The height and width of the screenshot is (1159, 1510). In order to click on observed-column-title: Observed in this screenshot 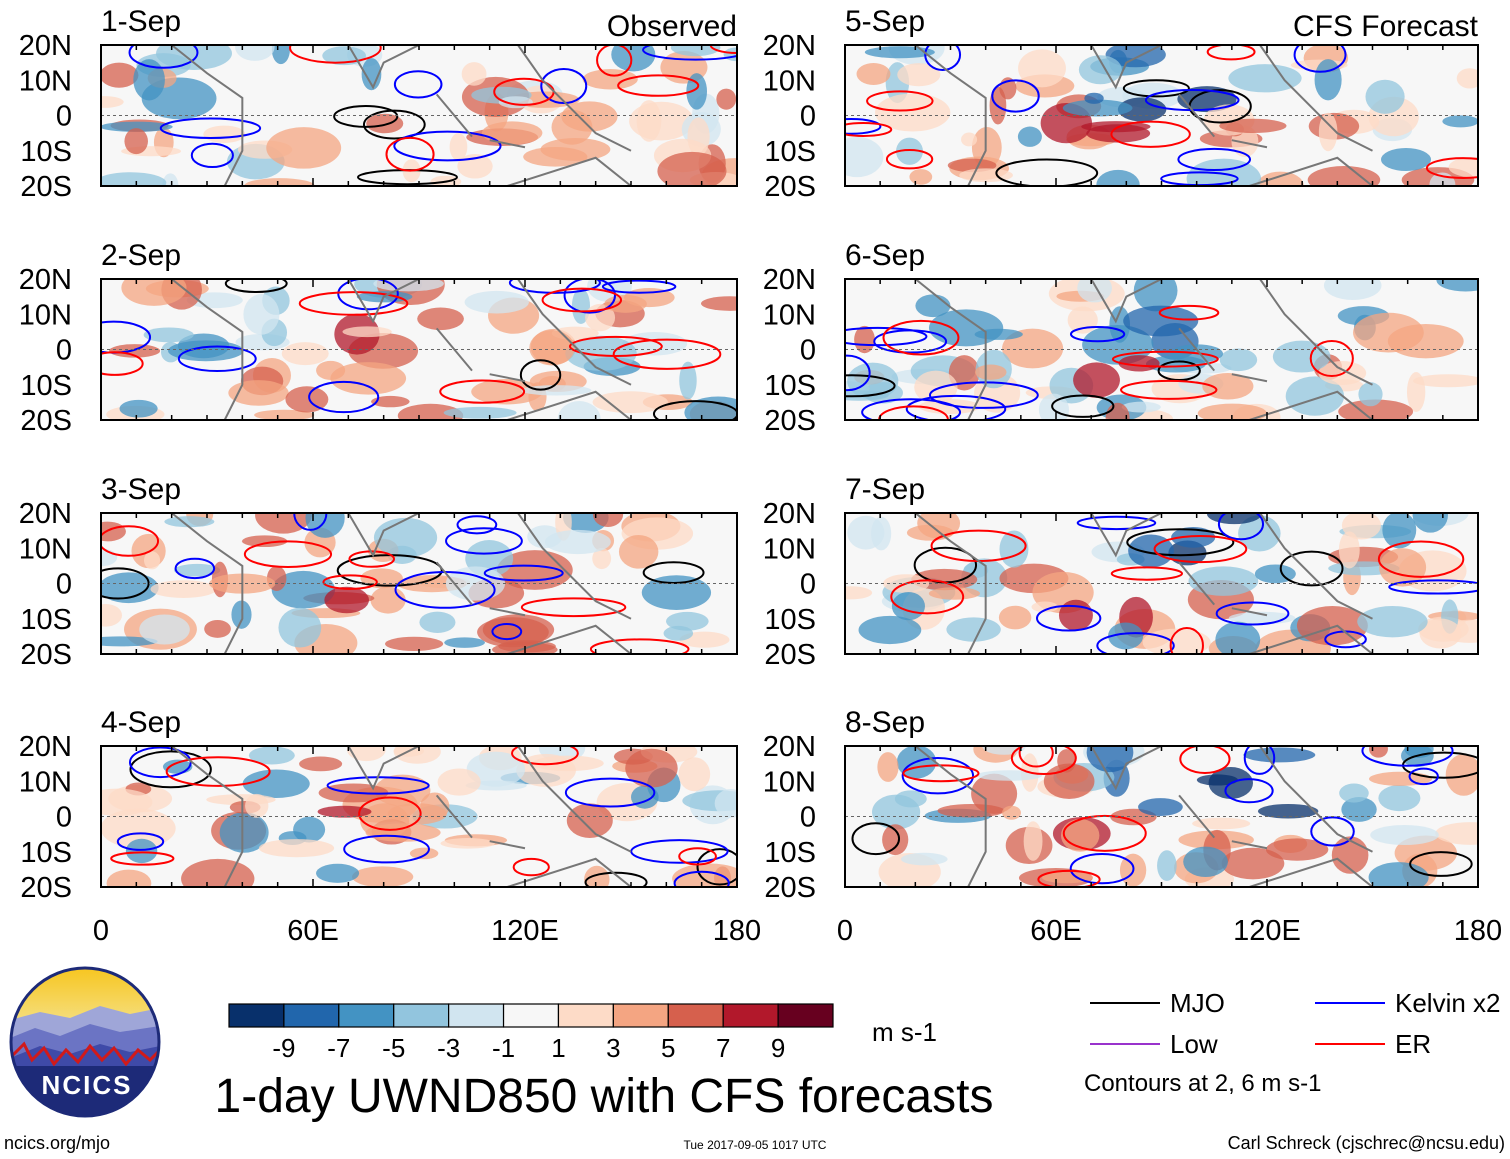, I will do `click(672, 26)`.